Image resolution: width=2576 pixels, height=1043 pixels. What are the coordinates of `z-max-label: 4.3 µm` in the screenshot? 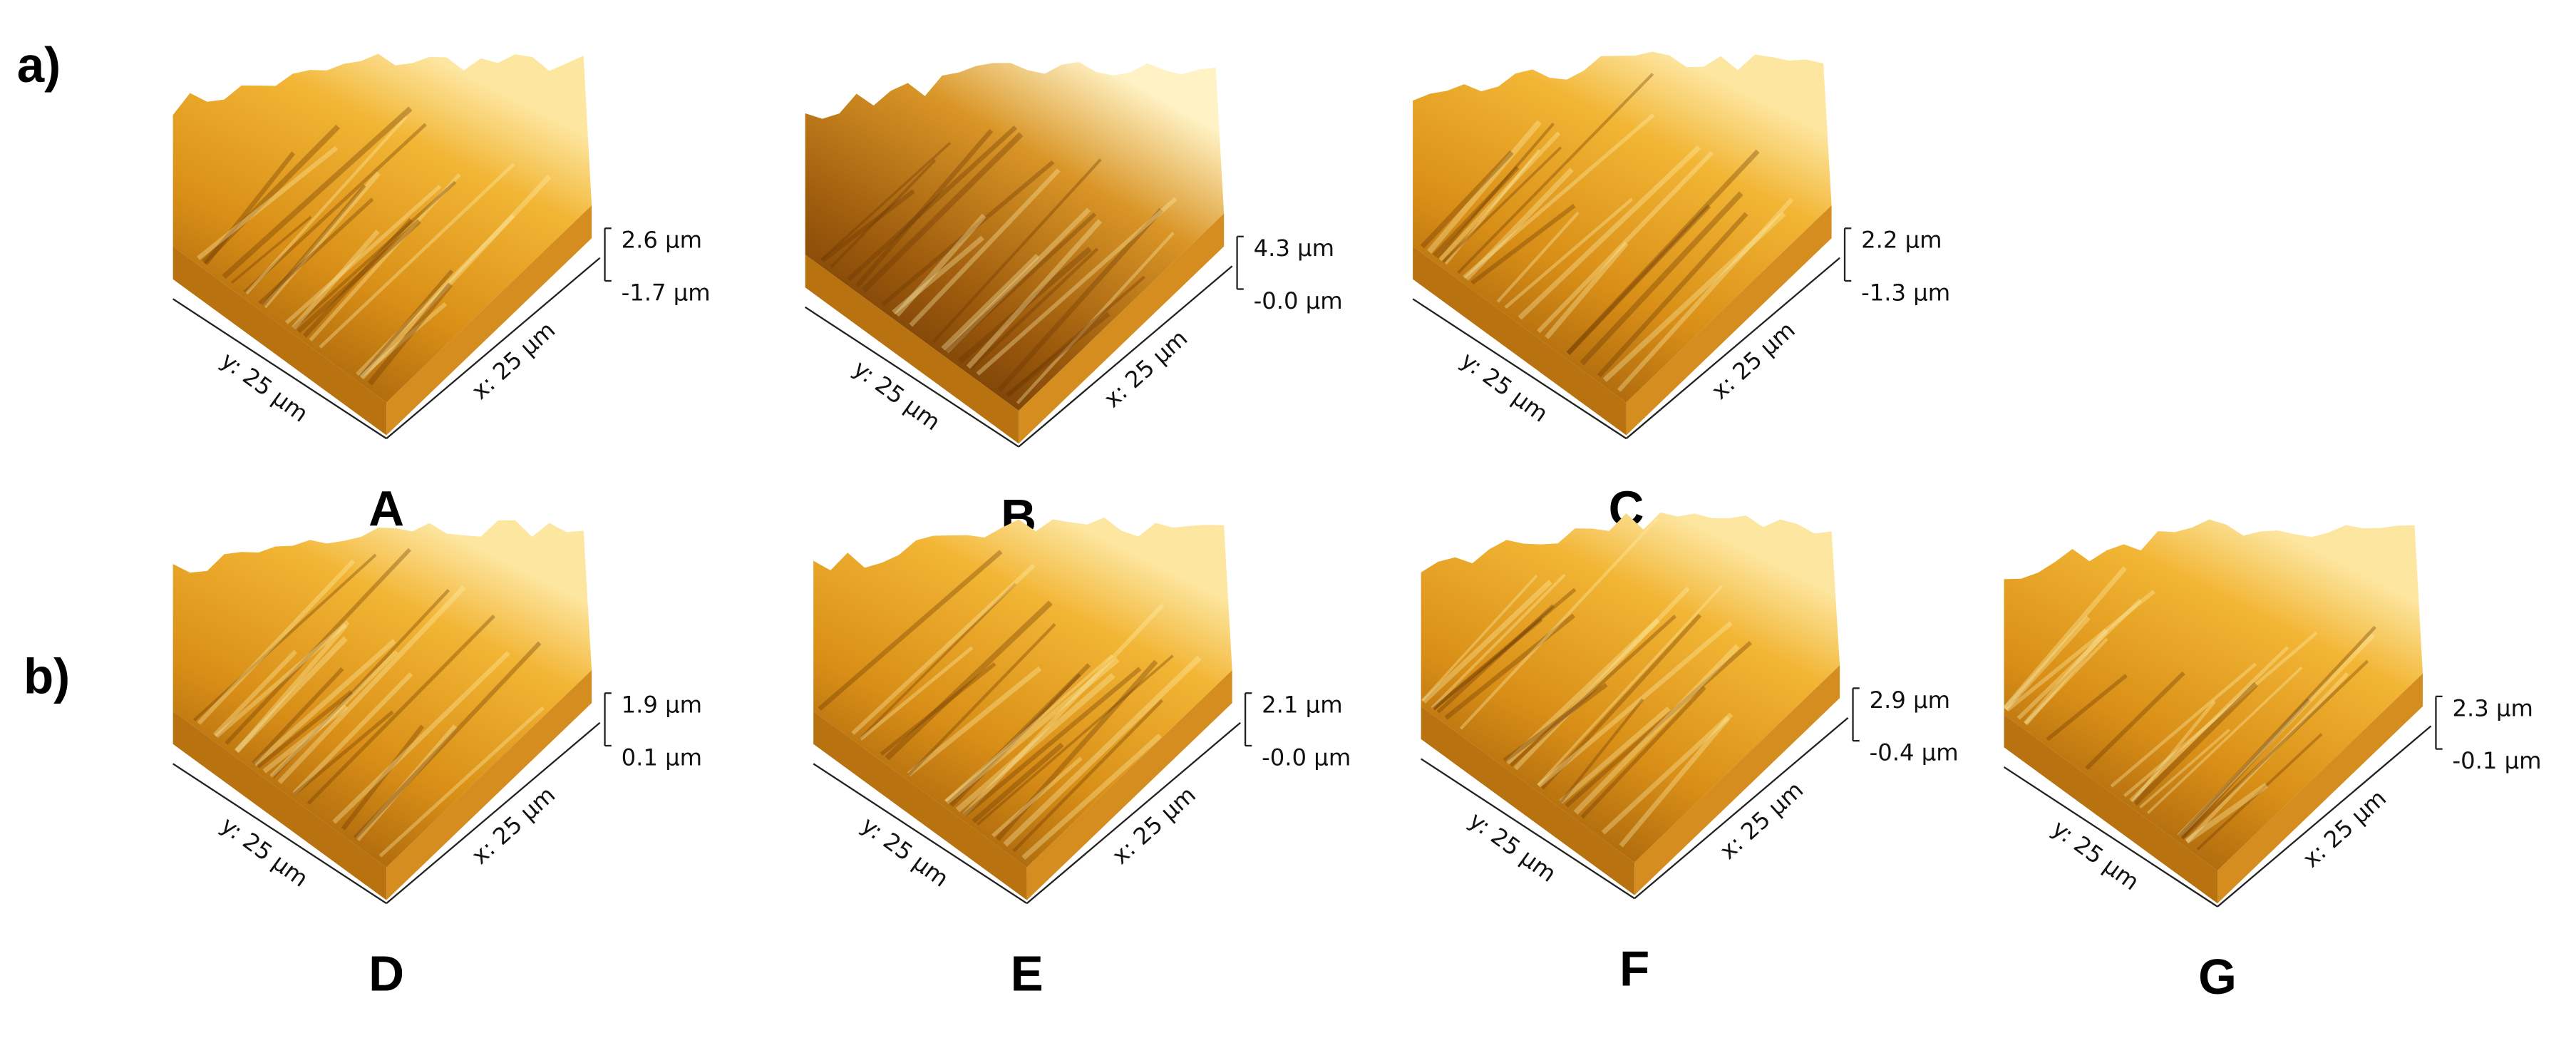 It's located at (1294, 248).